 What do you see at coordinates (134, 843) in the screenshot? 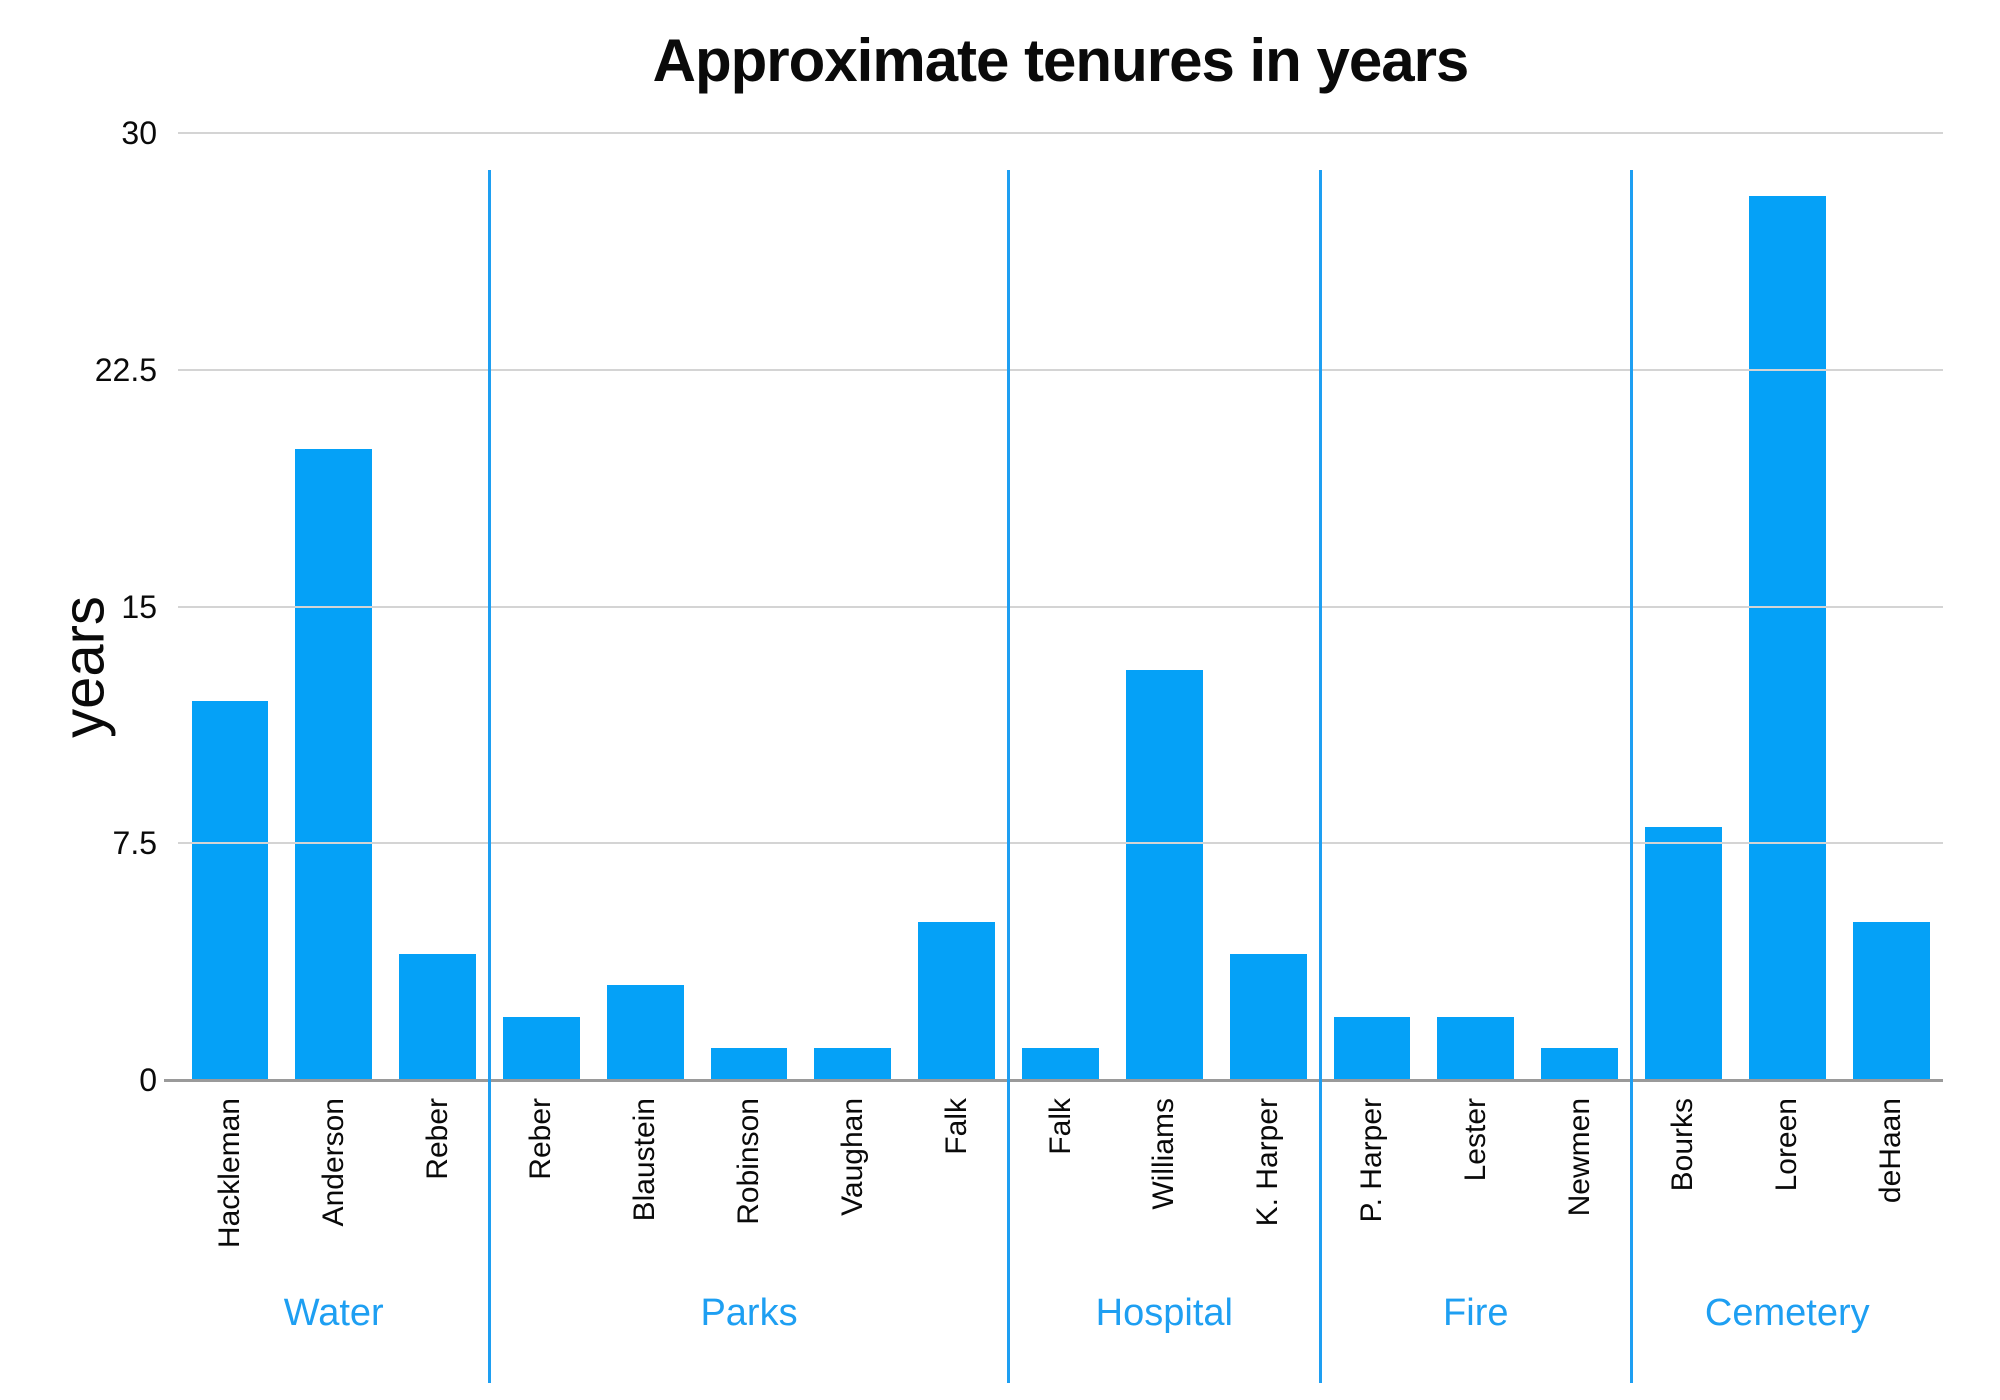
I see `y-tick-label: 7.5` at bounding box center [134, 843].